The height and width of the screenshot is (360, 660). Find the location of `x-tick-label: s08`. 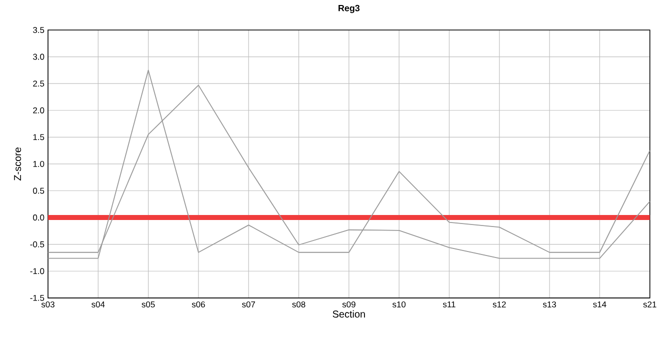

x-tick-label: s08 is located at coordinates (299, 304).